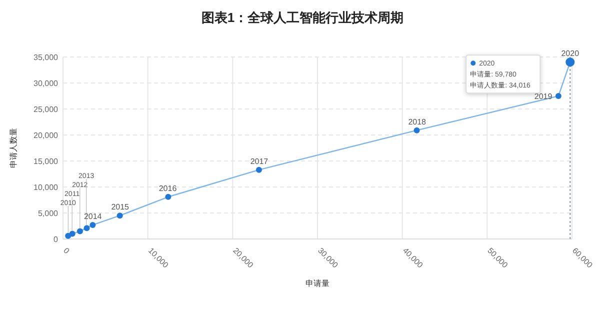 The width and height of the screenshot is (605, 332). What do you see at coordinates (46, 187) in the screenshot?
I see `y-tick-label: 10,000` at bounding box center [46, 187].